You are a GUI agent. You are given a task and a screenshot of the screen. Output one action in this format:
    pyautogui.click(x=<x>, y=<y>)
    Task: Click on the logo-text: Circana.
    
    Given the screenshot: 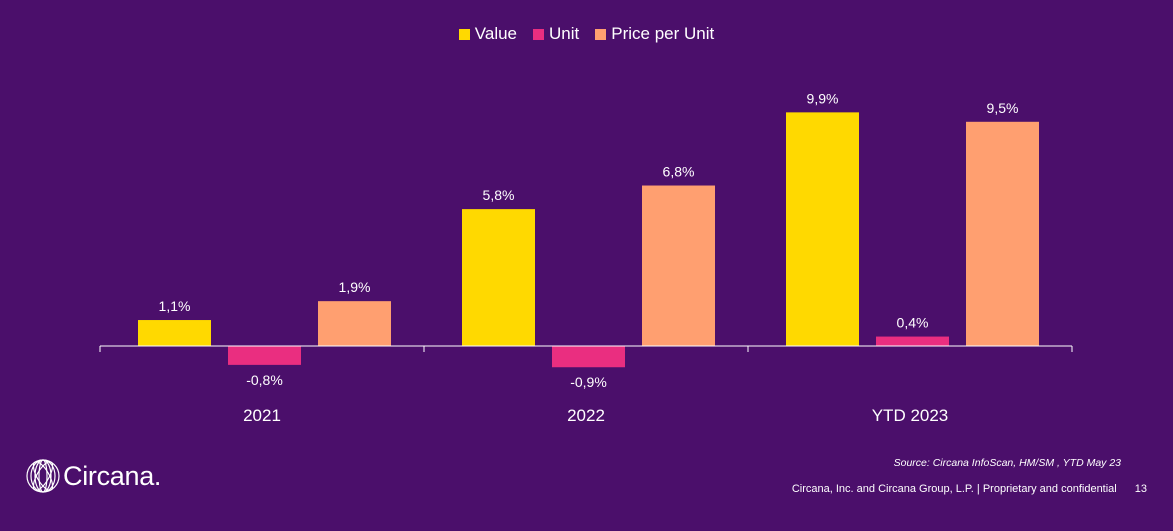 What is the action you would take?
    pyautogui.click(x=112, y=475)
    